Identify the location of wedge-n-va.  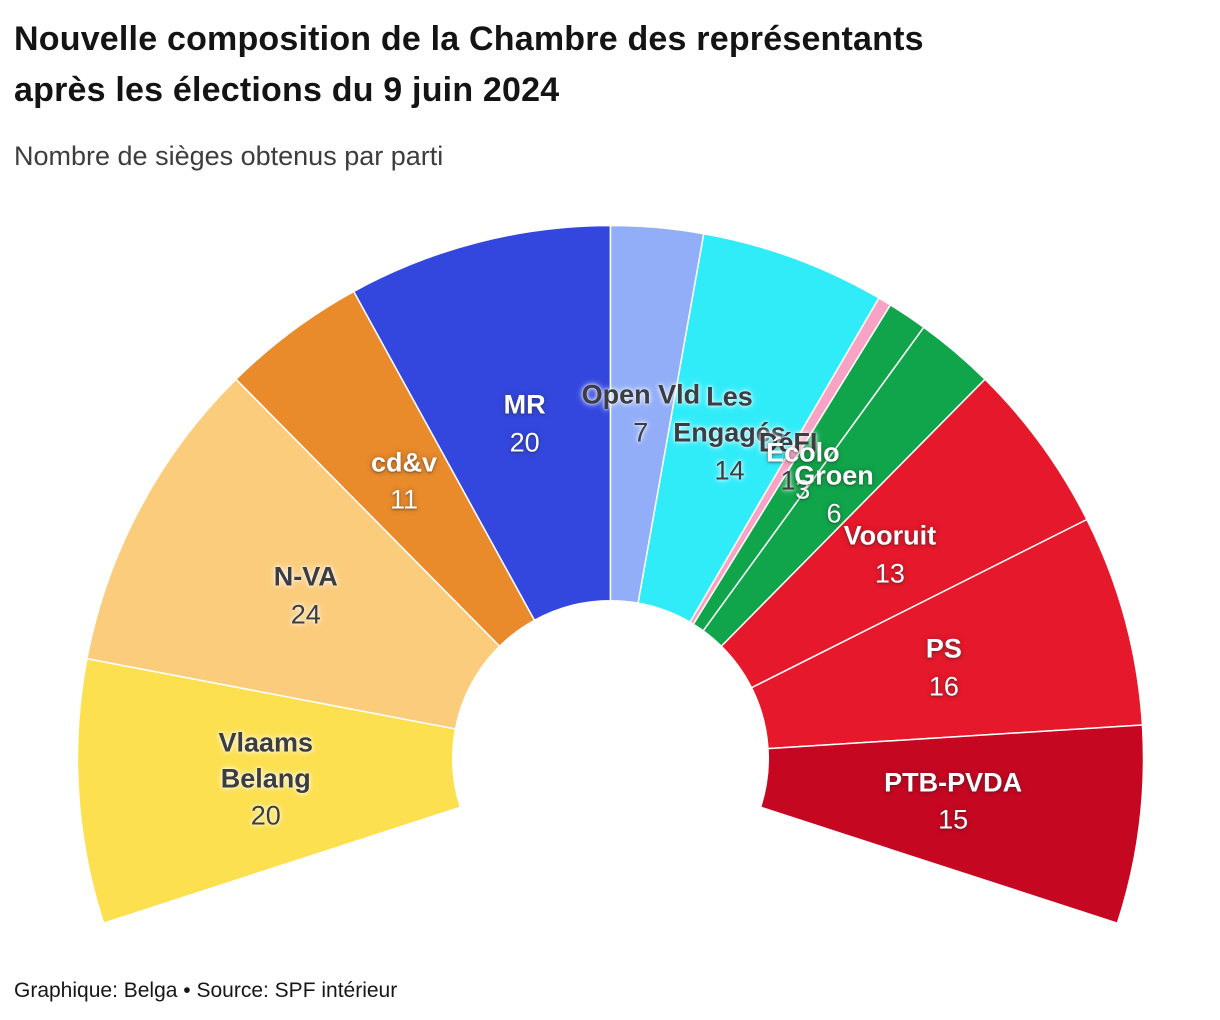
(293, 554).